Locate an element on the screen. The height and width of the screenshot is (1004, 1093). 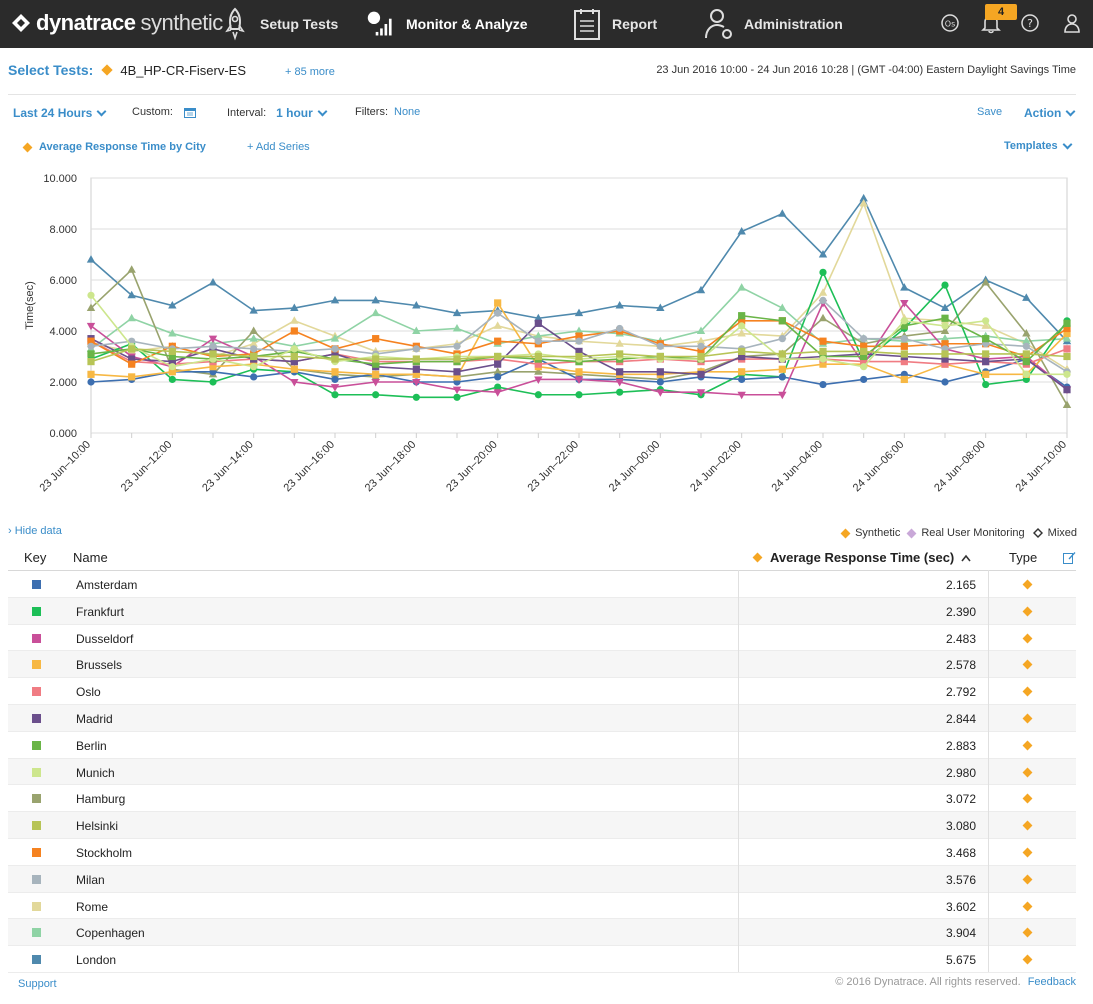
nav-report: Report is located at coordinates (614, 24).